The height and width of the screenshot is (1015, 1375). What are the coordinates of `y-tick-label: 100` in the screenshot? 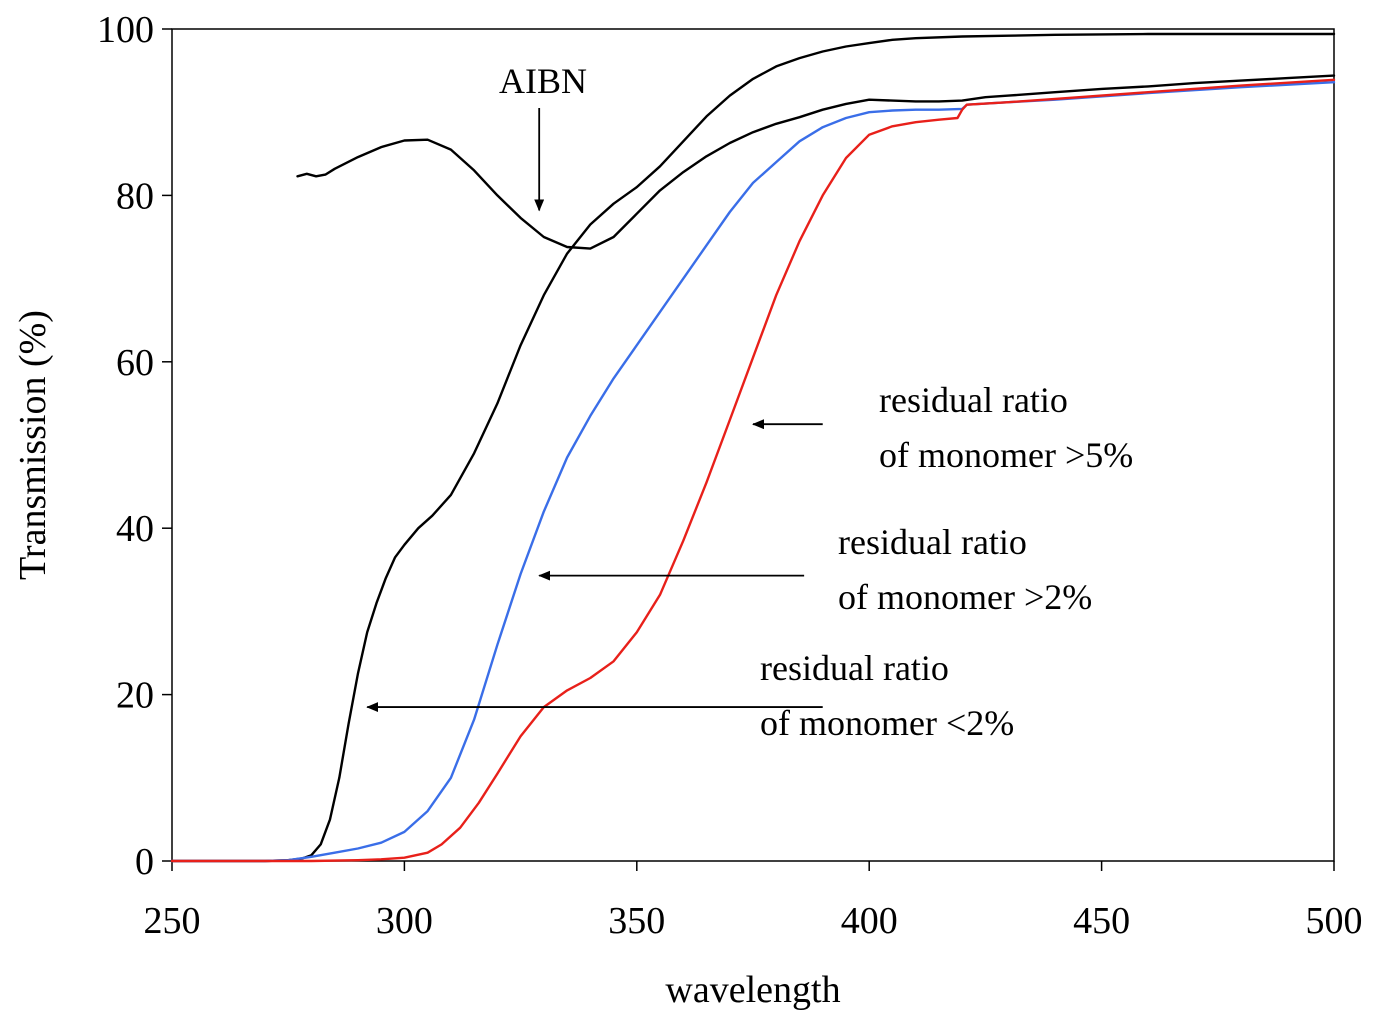 It's located at (125, 30).